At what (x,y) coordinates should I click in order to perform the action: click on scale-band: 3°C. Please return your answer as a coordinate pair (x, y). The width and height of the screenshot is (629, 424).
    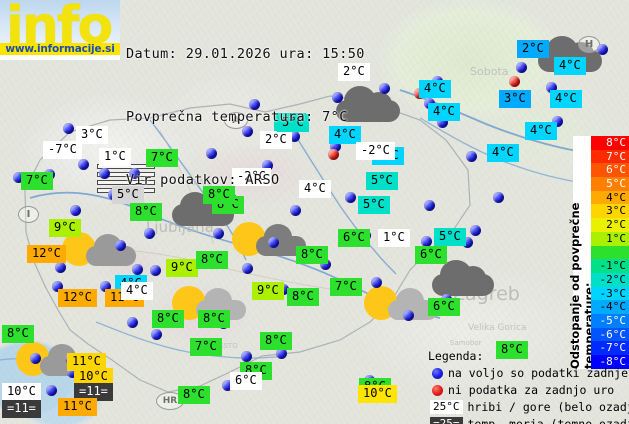
    Looking at the image, I should click on (610, 211).